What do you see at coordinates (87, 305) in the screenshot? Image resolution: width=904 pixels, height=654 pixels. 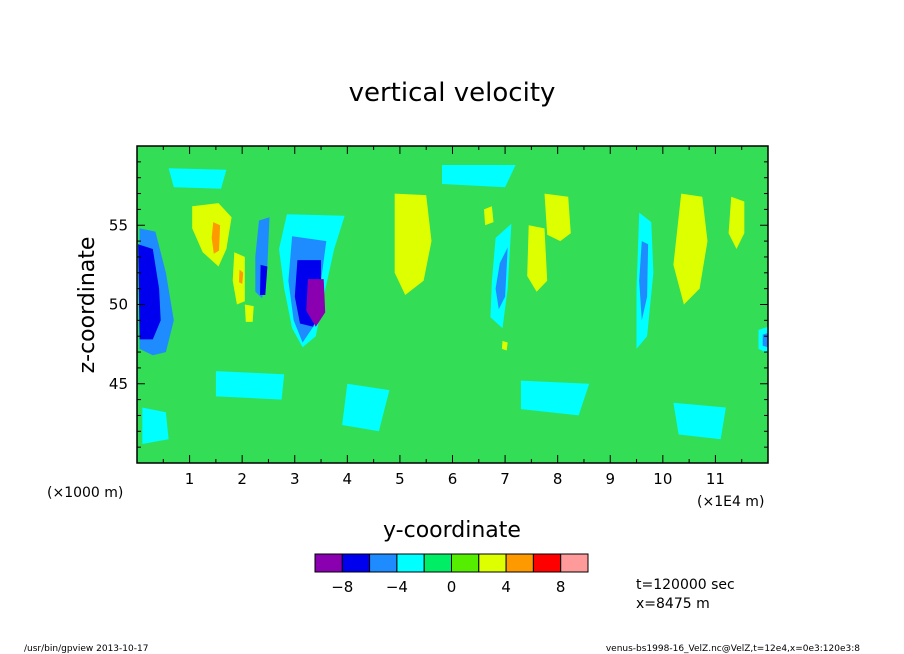 I see `y-axis-label: z-coordinate` at bounding box center [87, 305].